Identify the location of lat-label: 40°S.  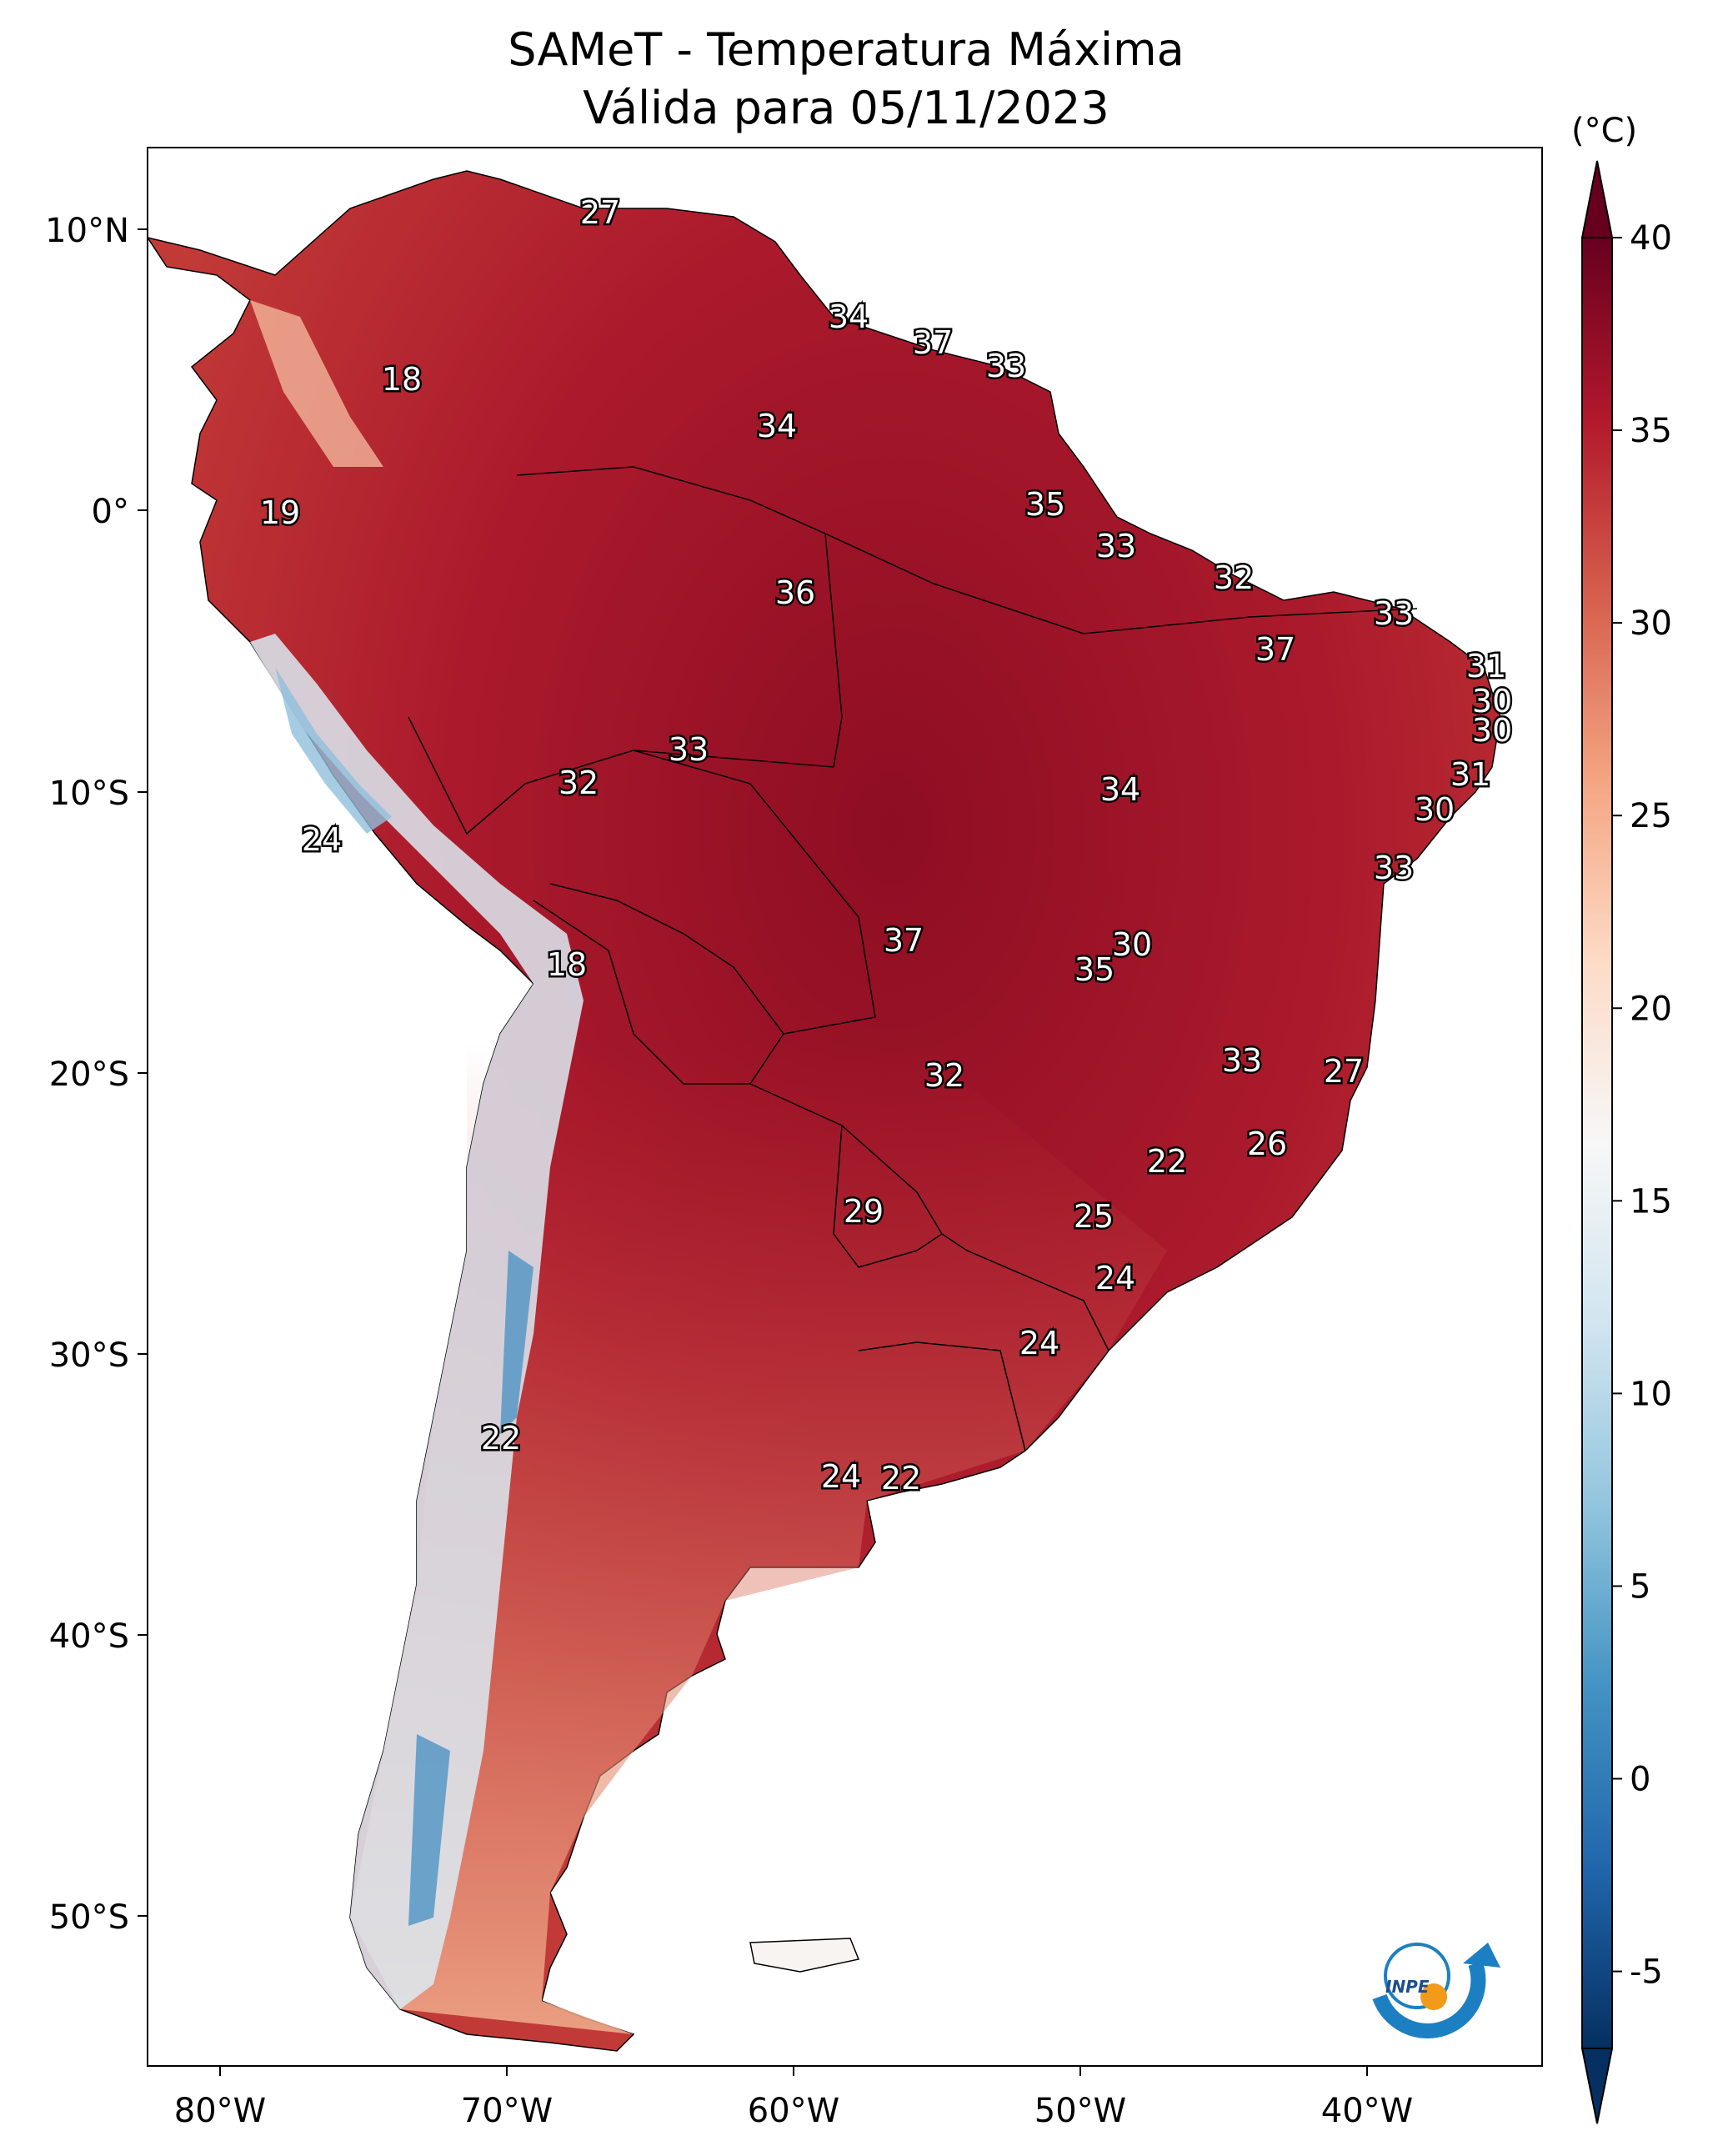
(89, 1636).